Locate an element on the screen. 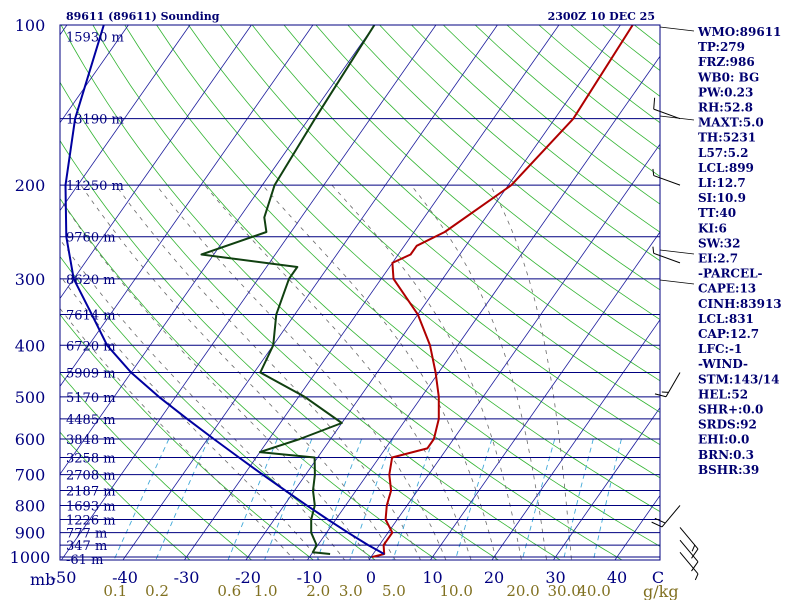 This screenshot has height=600, width=800. index-item: RH:52.8 is located at coordinates (725, 108).